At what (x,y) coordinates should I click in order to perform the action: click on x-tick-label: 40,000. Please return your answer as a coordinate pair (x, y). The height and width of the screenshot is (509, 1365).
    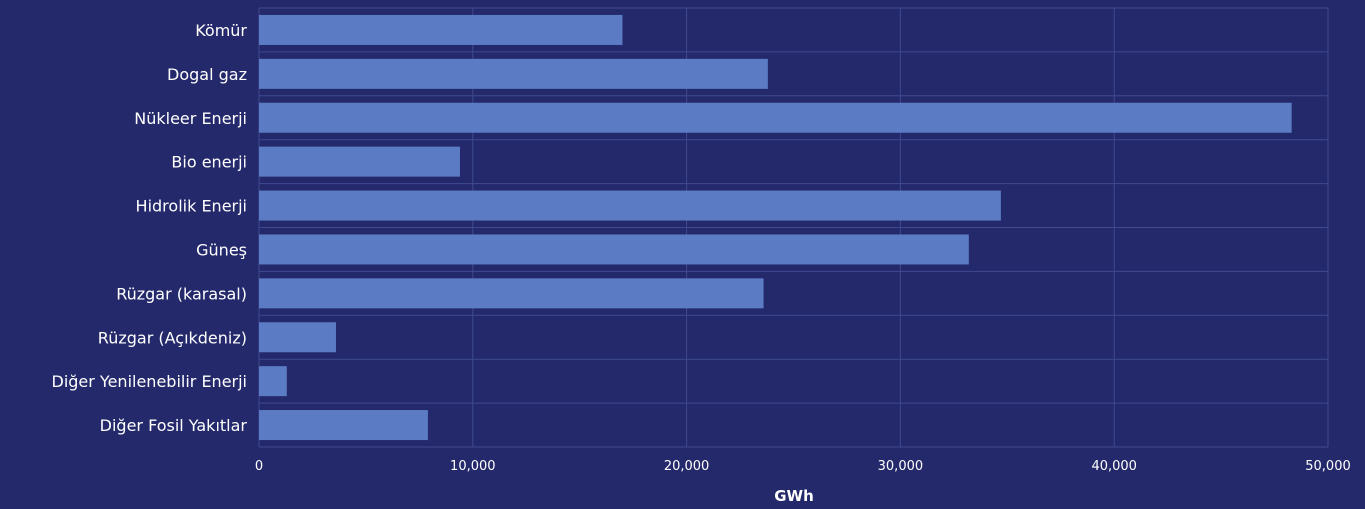
    Looking at the image, I should click on (1114, 466).